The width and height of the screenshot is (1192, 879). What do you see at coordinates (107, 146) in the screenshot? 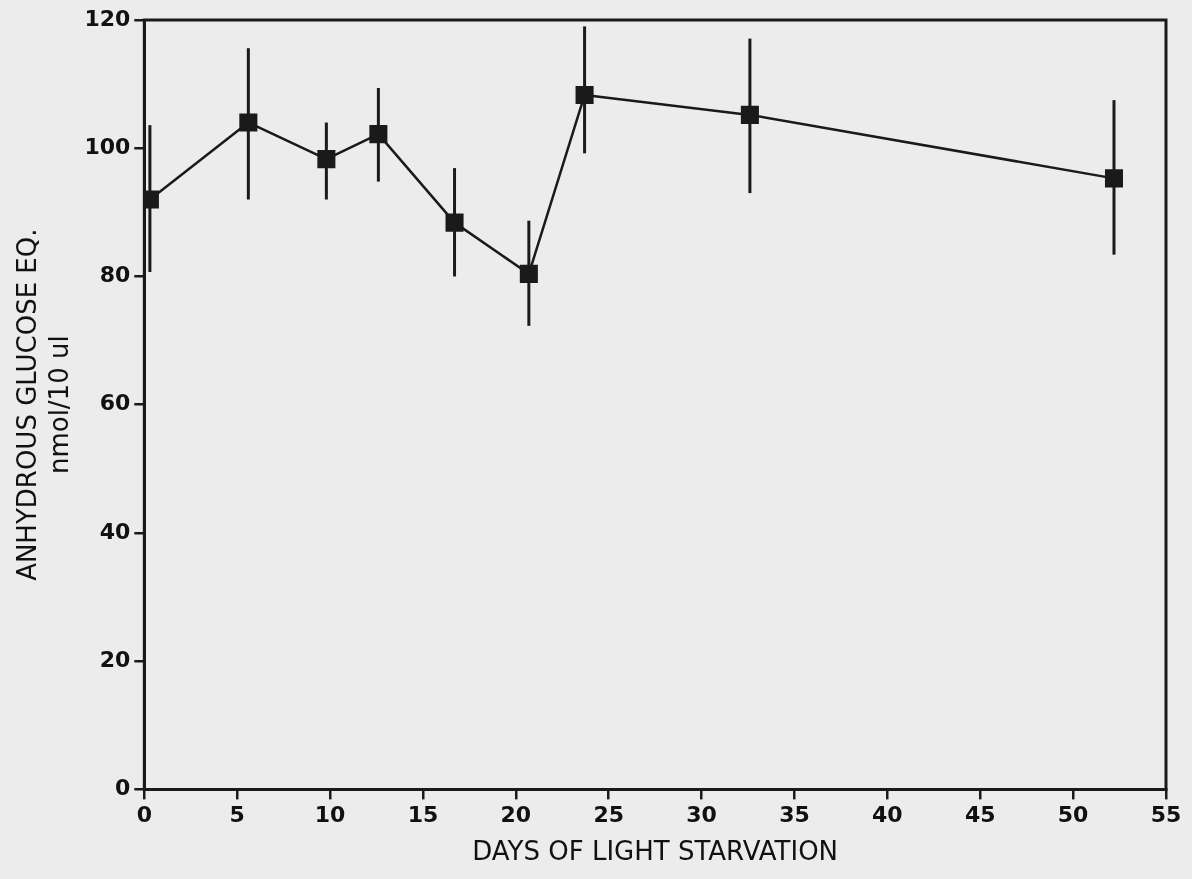
I see `y-tick-label: 100` at bounding box center [107, 146].